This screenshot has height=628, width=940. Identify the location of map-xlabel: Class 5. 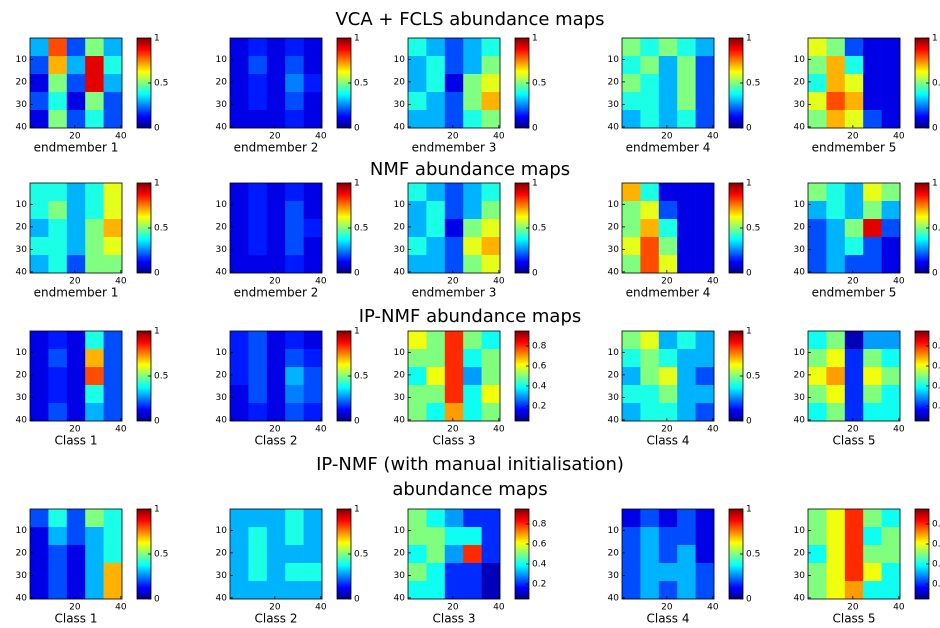
(853, 441).